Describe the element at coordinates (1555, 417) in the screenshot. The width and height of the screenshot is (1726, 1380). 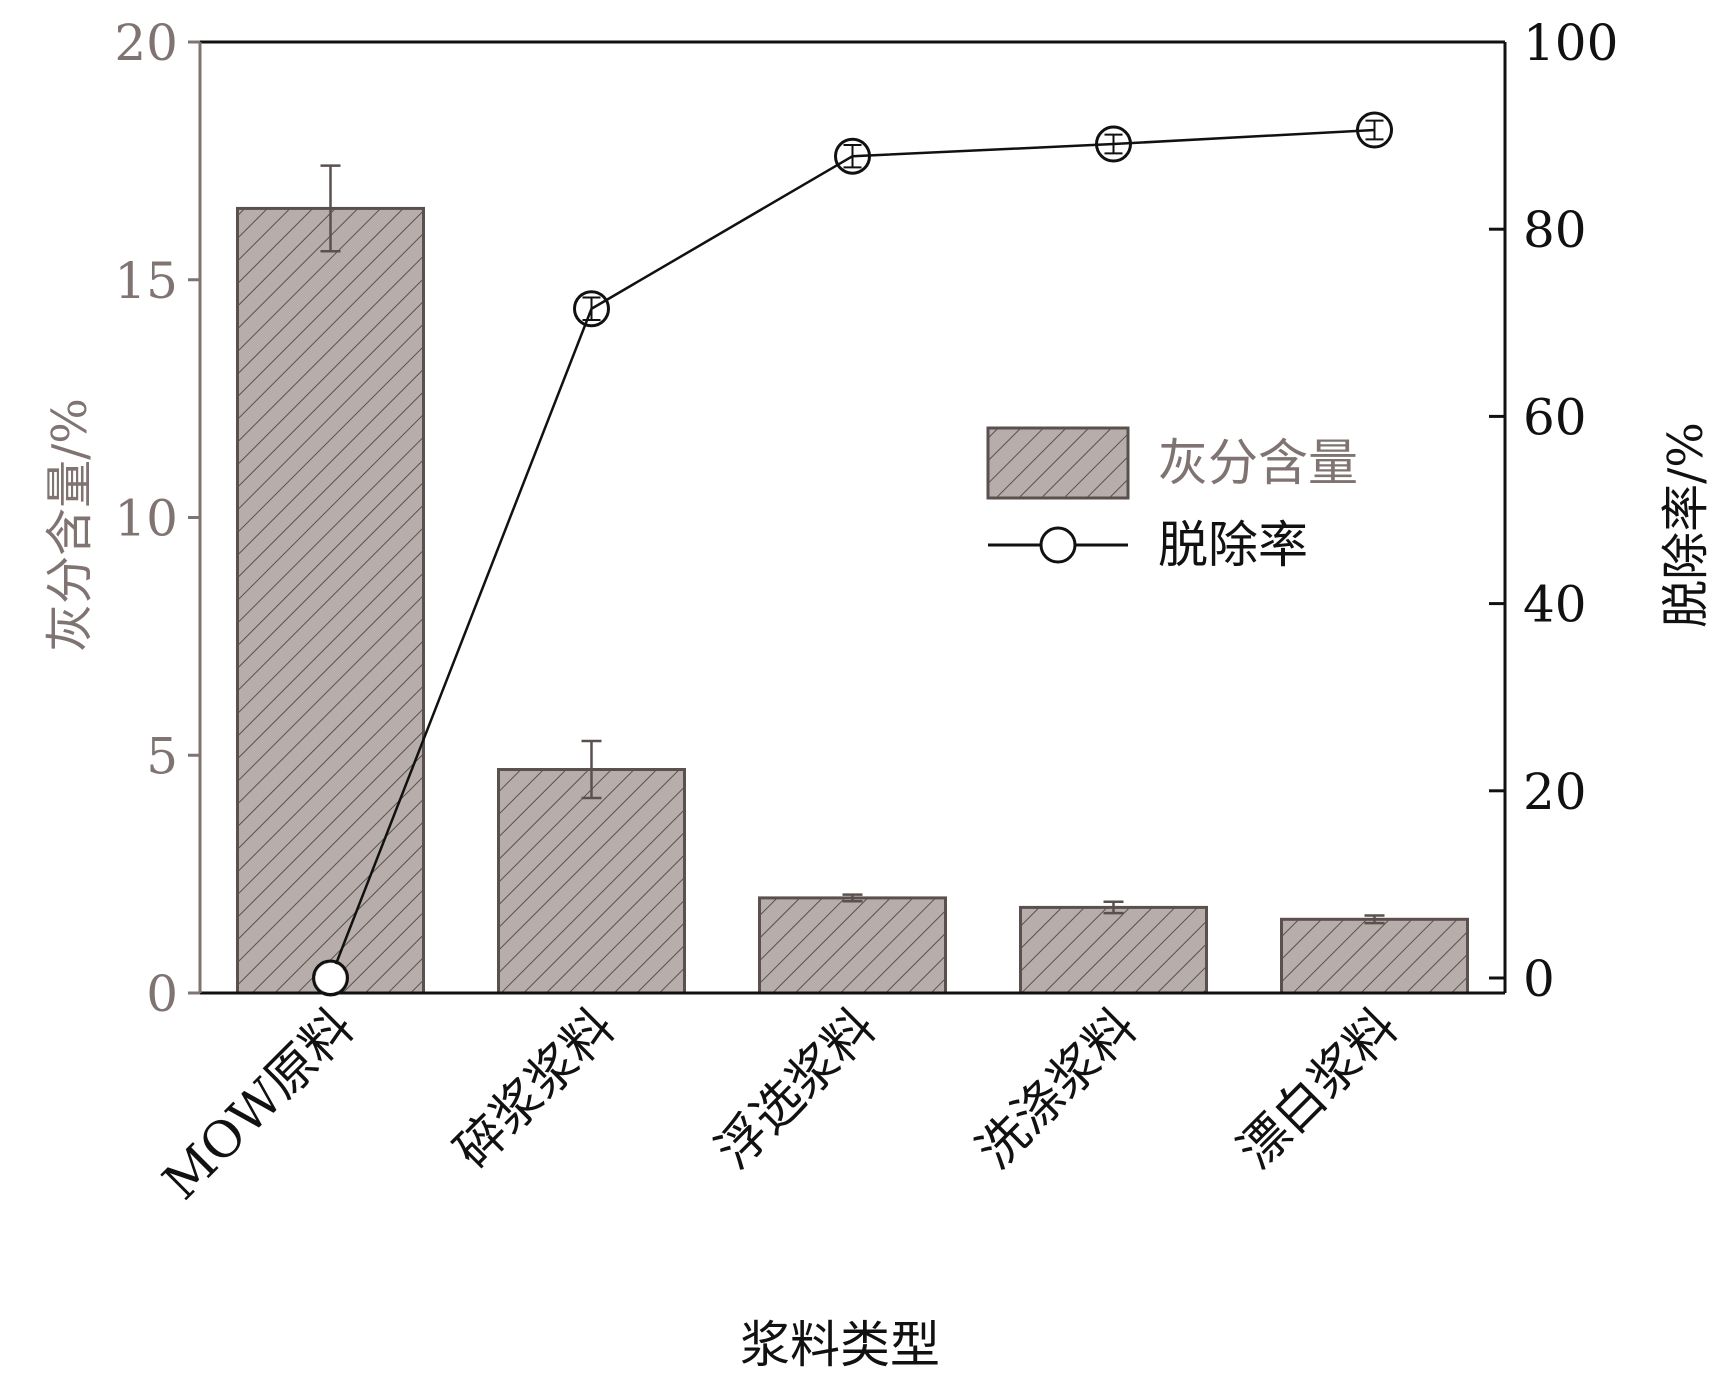
I see `y-right-tick-label: 60` at that location.